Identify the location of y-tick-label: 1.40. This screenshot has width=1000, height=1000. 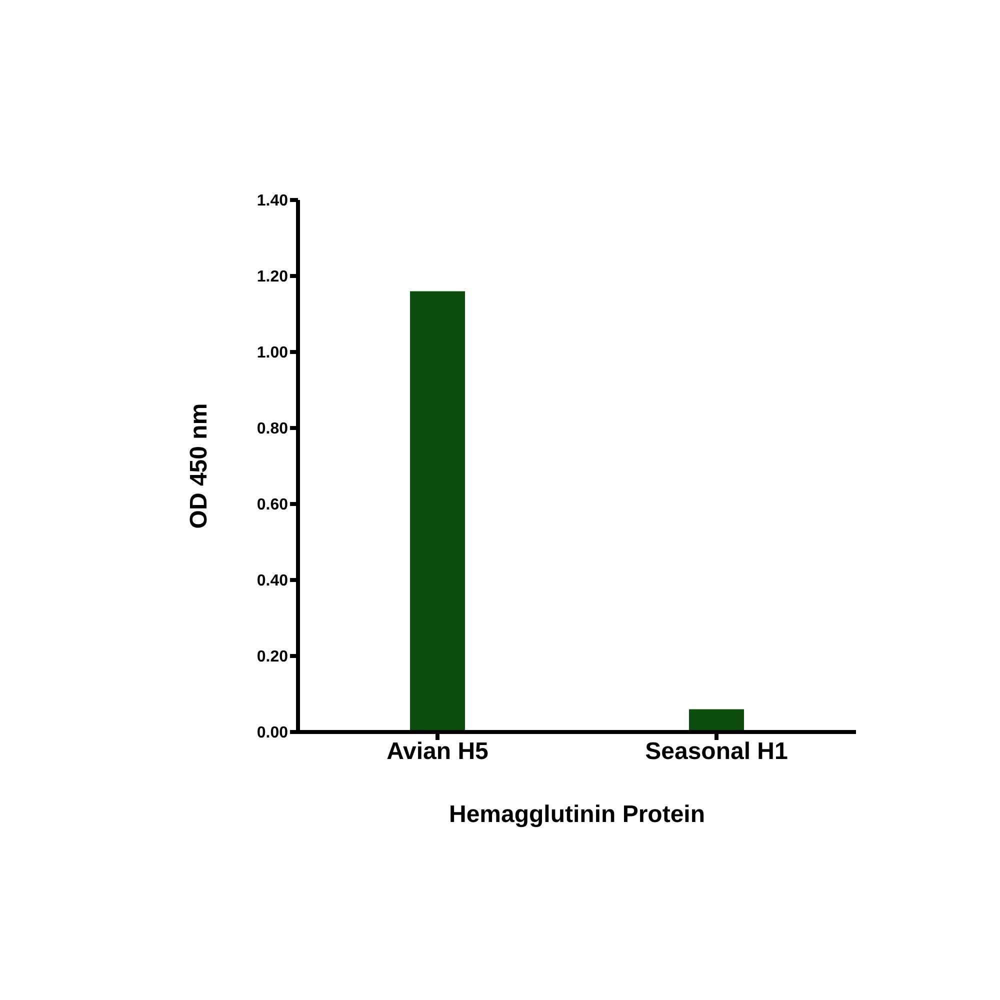
(272, 201).